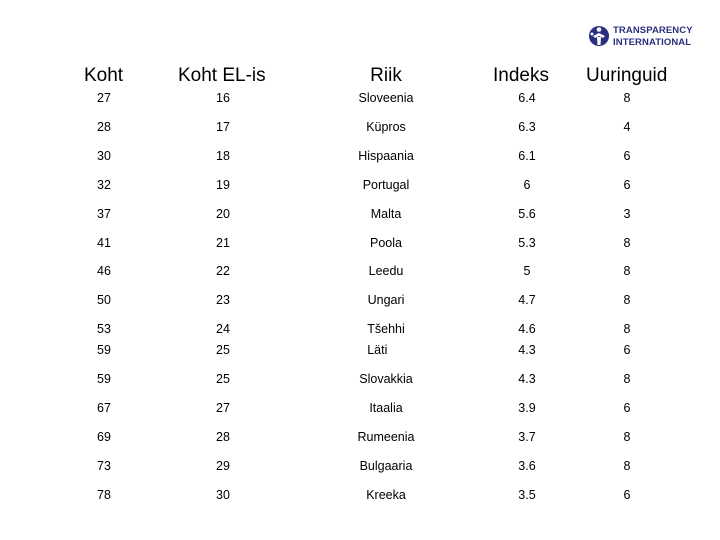 The height and width of the screenshot is (540, 720). Describe the element at coordinates (104, 75) in the screenshot. I see `column-header-koht: Koht` at that location.